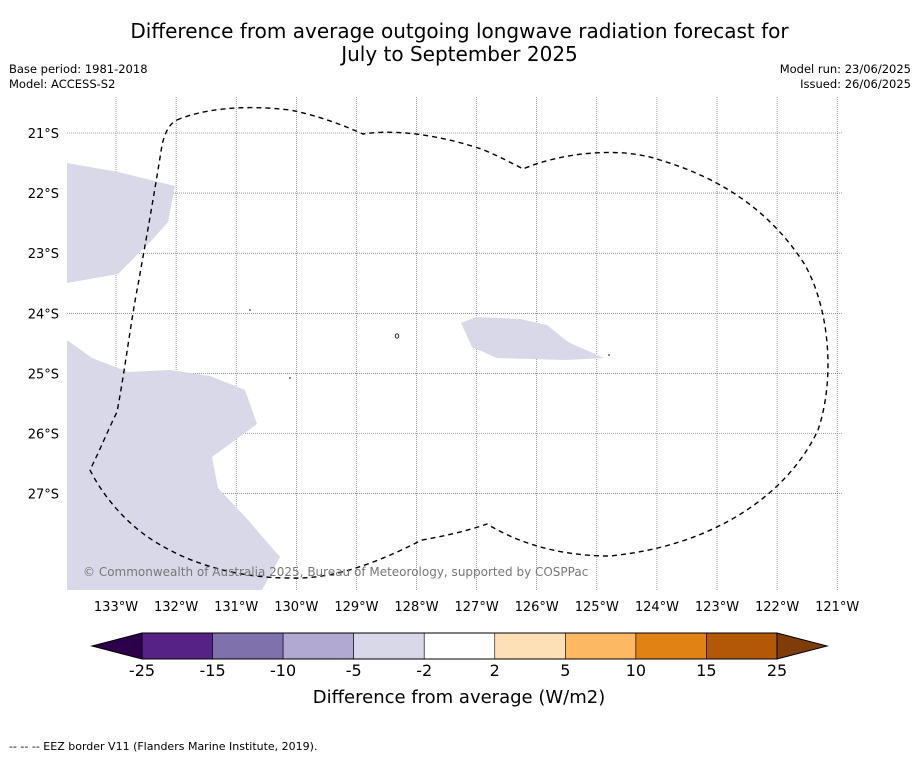  I want to click on latitude-label: 21°S, so click(43, 134).